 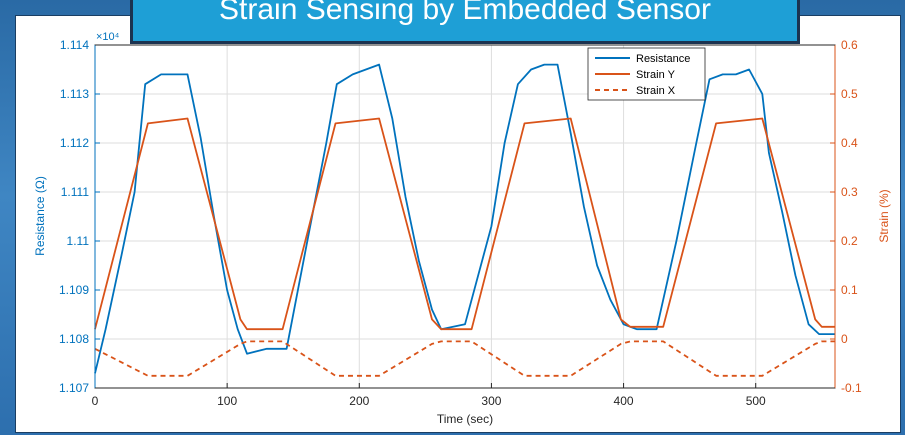 What do you see at coordinates (663, 59) in the screenshot?
I see `legend-label-resistance: Resistance` at bounding box center [663, 59].